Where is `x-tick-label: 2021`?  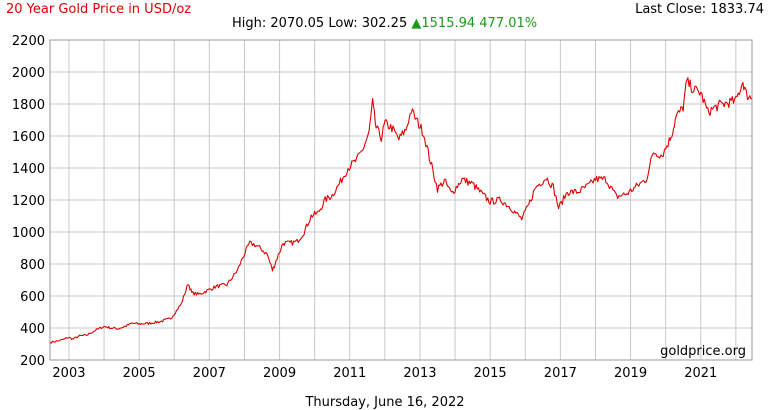 x-tick-label: 2021 is located at coordinates (700, 373).